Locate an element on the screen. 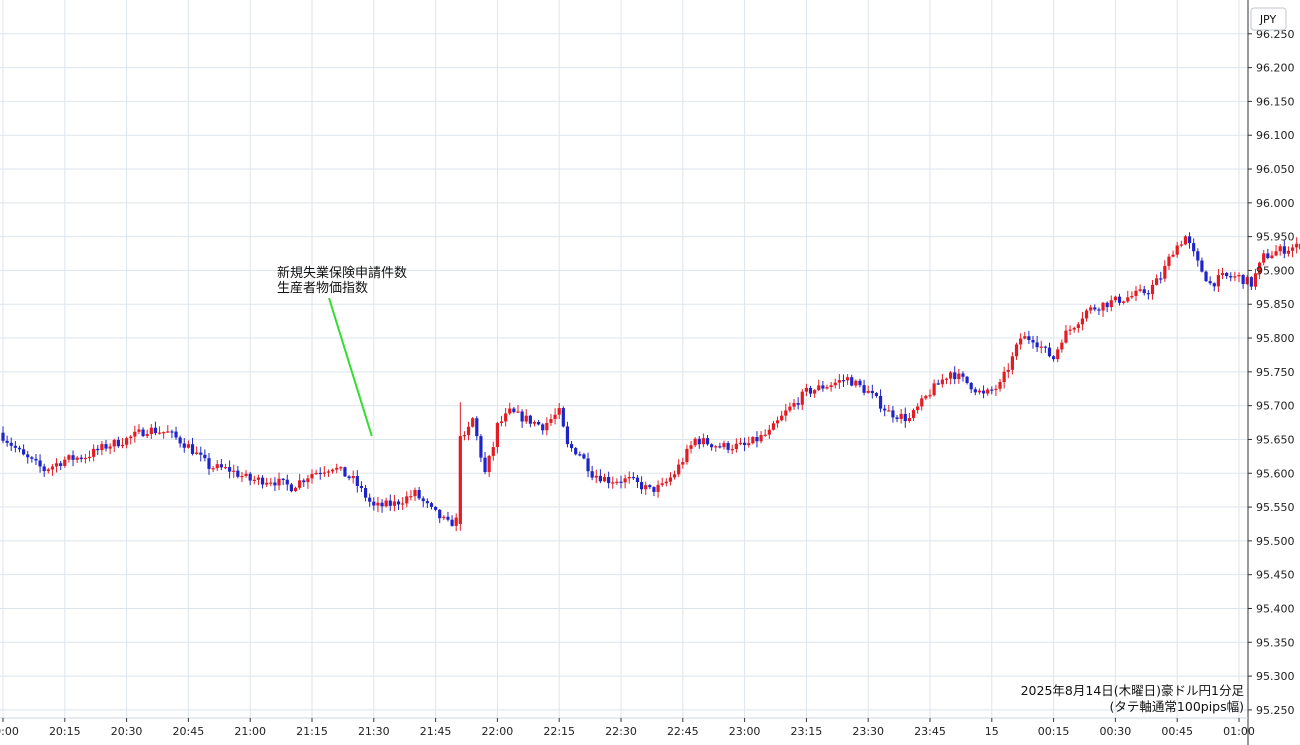  time-tick-label: 23:45 is located at coordinates (930, 731).